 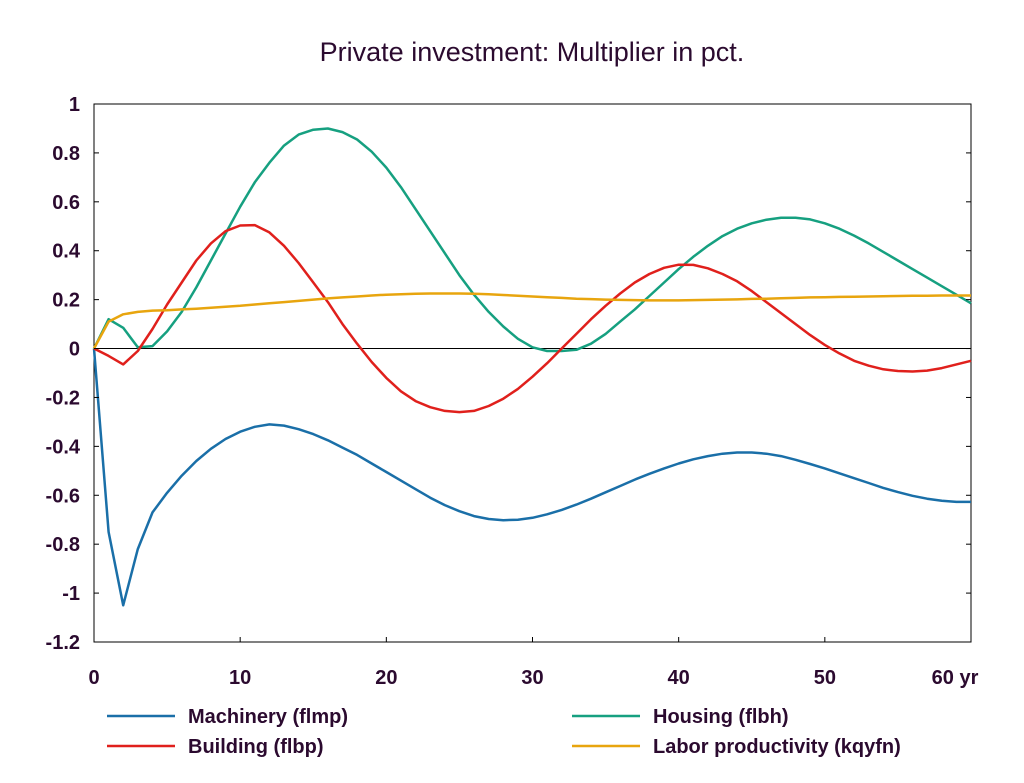 What do you see at coordinates (63, 496) in the screenshot?
I see `y-tick-label: -0.6` at bounding box center [63, 496].